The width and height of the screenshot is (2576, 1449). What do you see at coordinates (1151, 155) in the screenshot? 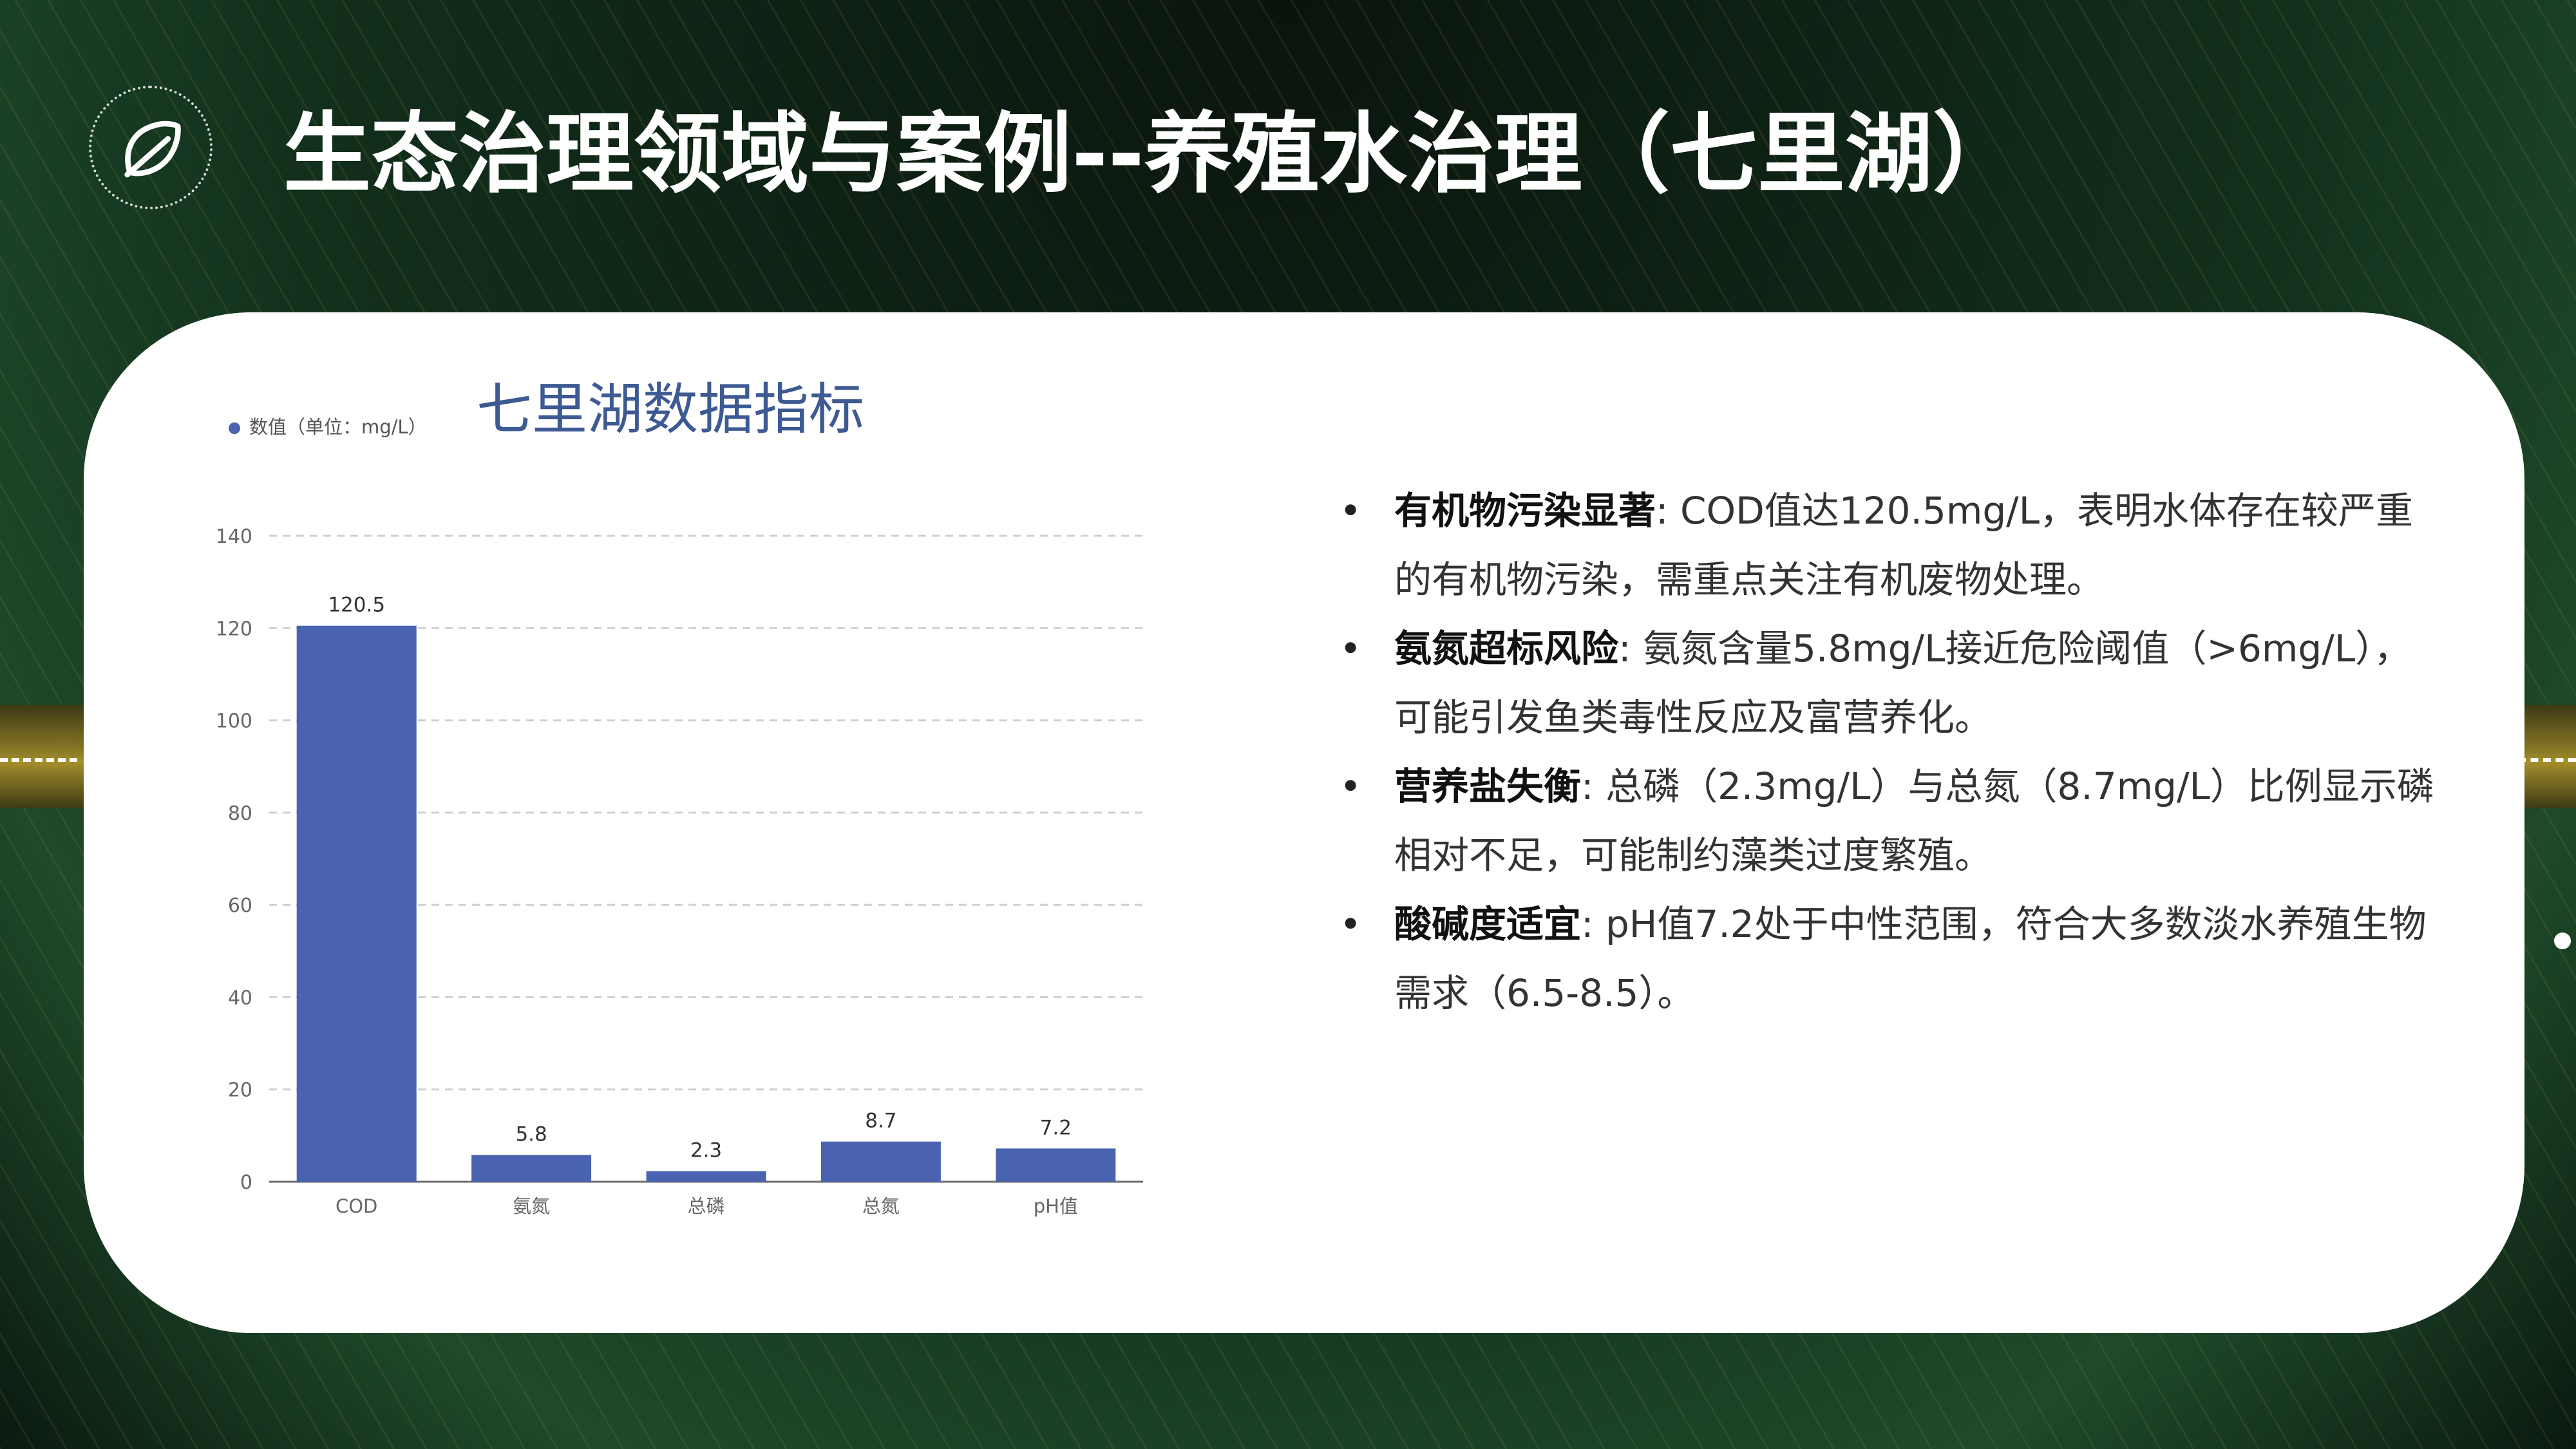
I see `page-title: 生态治理领域与案例--养殖水治理（七里湖）` at bounding box center [1151, 155].